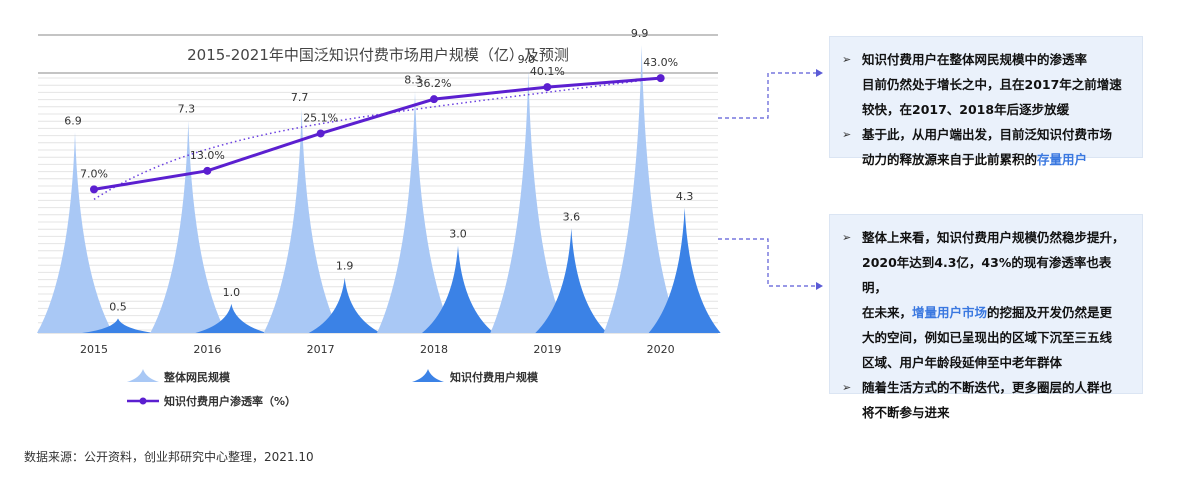  What do you see at coordinates (992, 84) in the screenshot?
I see `insight-line: 目前仍然处于增长之中，且在2017年之前增速` at bounding box center [992, 84].